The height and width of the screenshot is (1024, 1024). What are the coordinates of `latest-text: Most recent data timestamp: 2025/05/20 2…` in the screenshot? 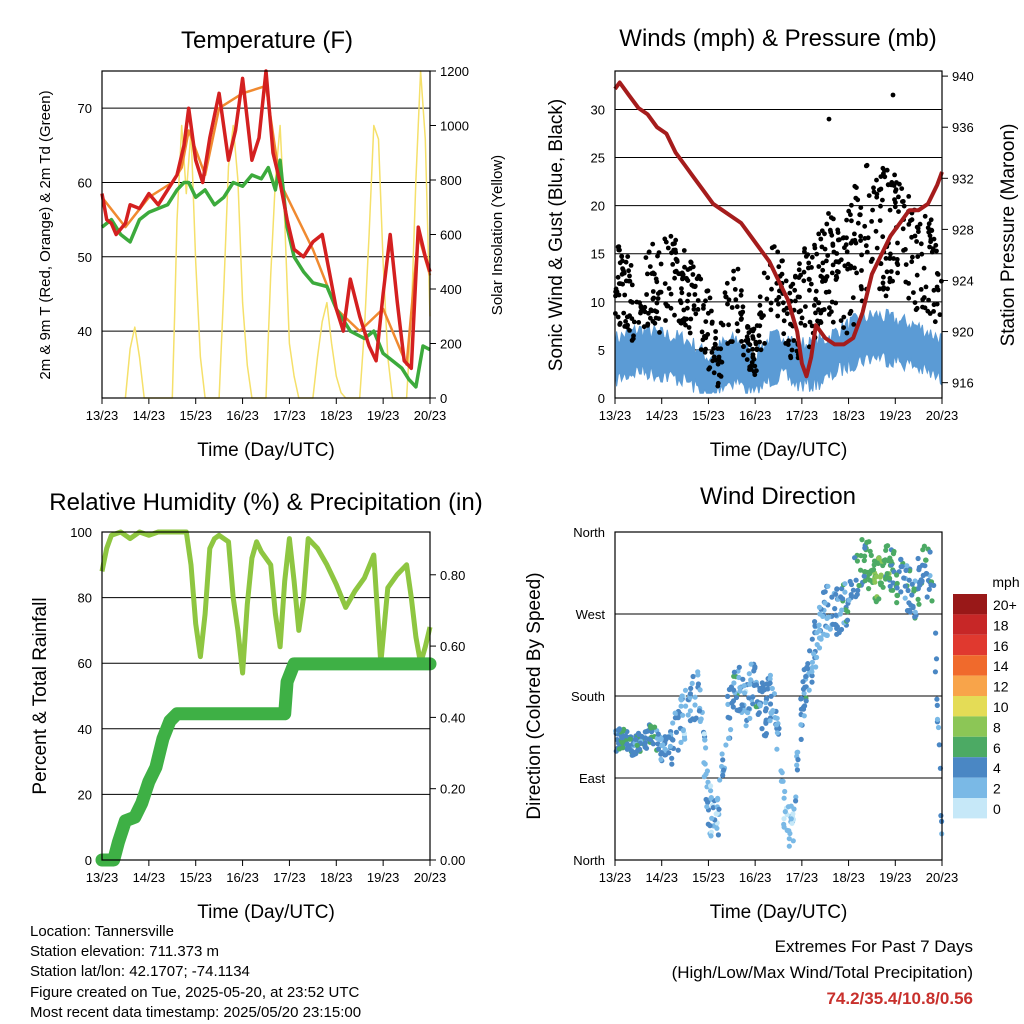 It's located at (196, 1012).